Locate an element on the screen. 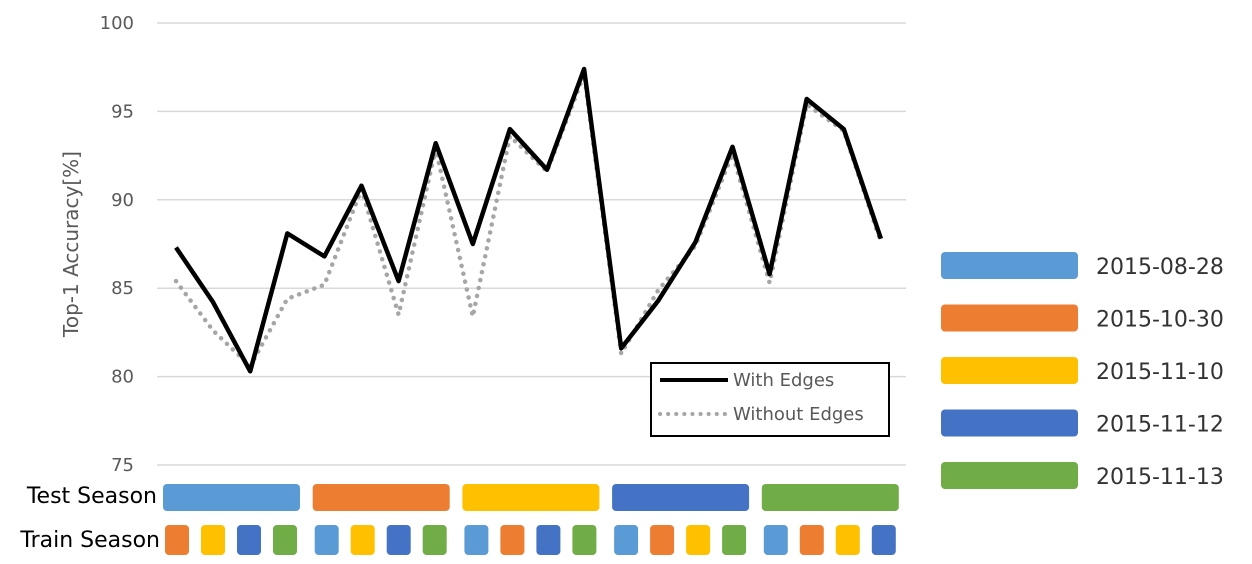 Image resolution: width=1252 pixels, height=564 pixels. legend-label-without-edges: Without Edges is located at coordinates (798, 414).